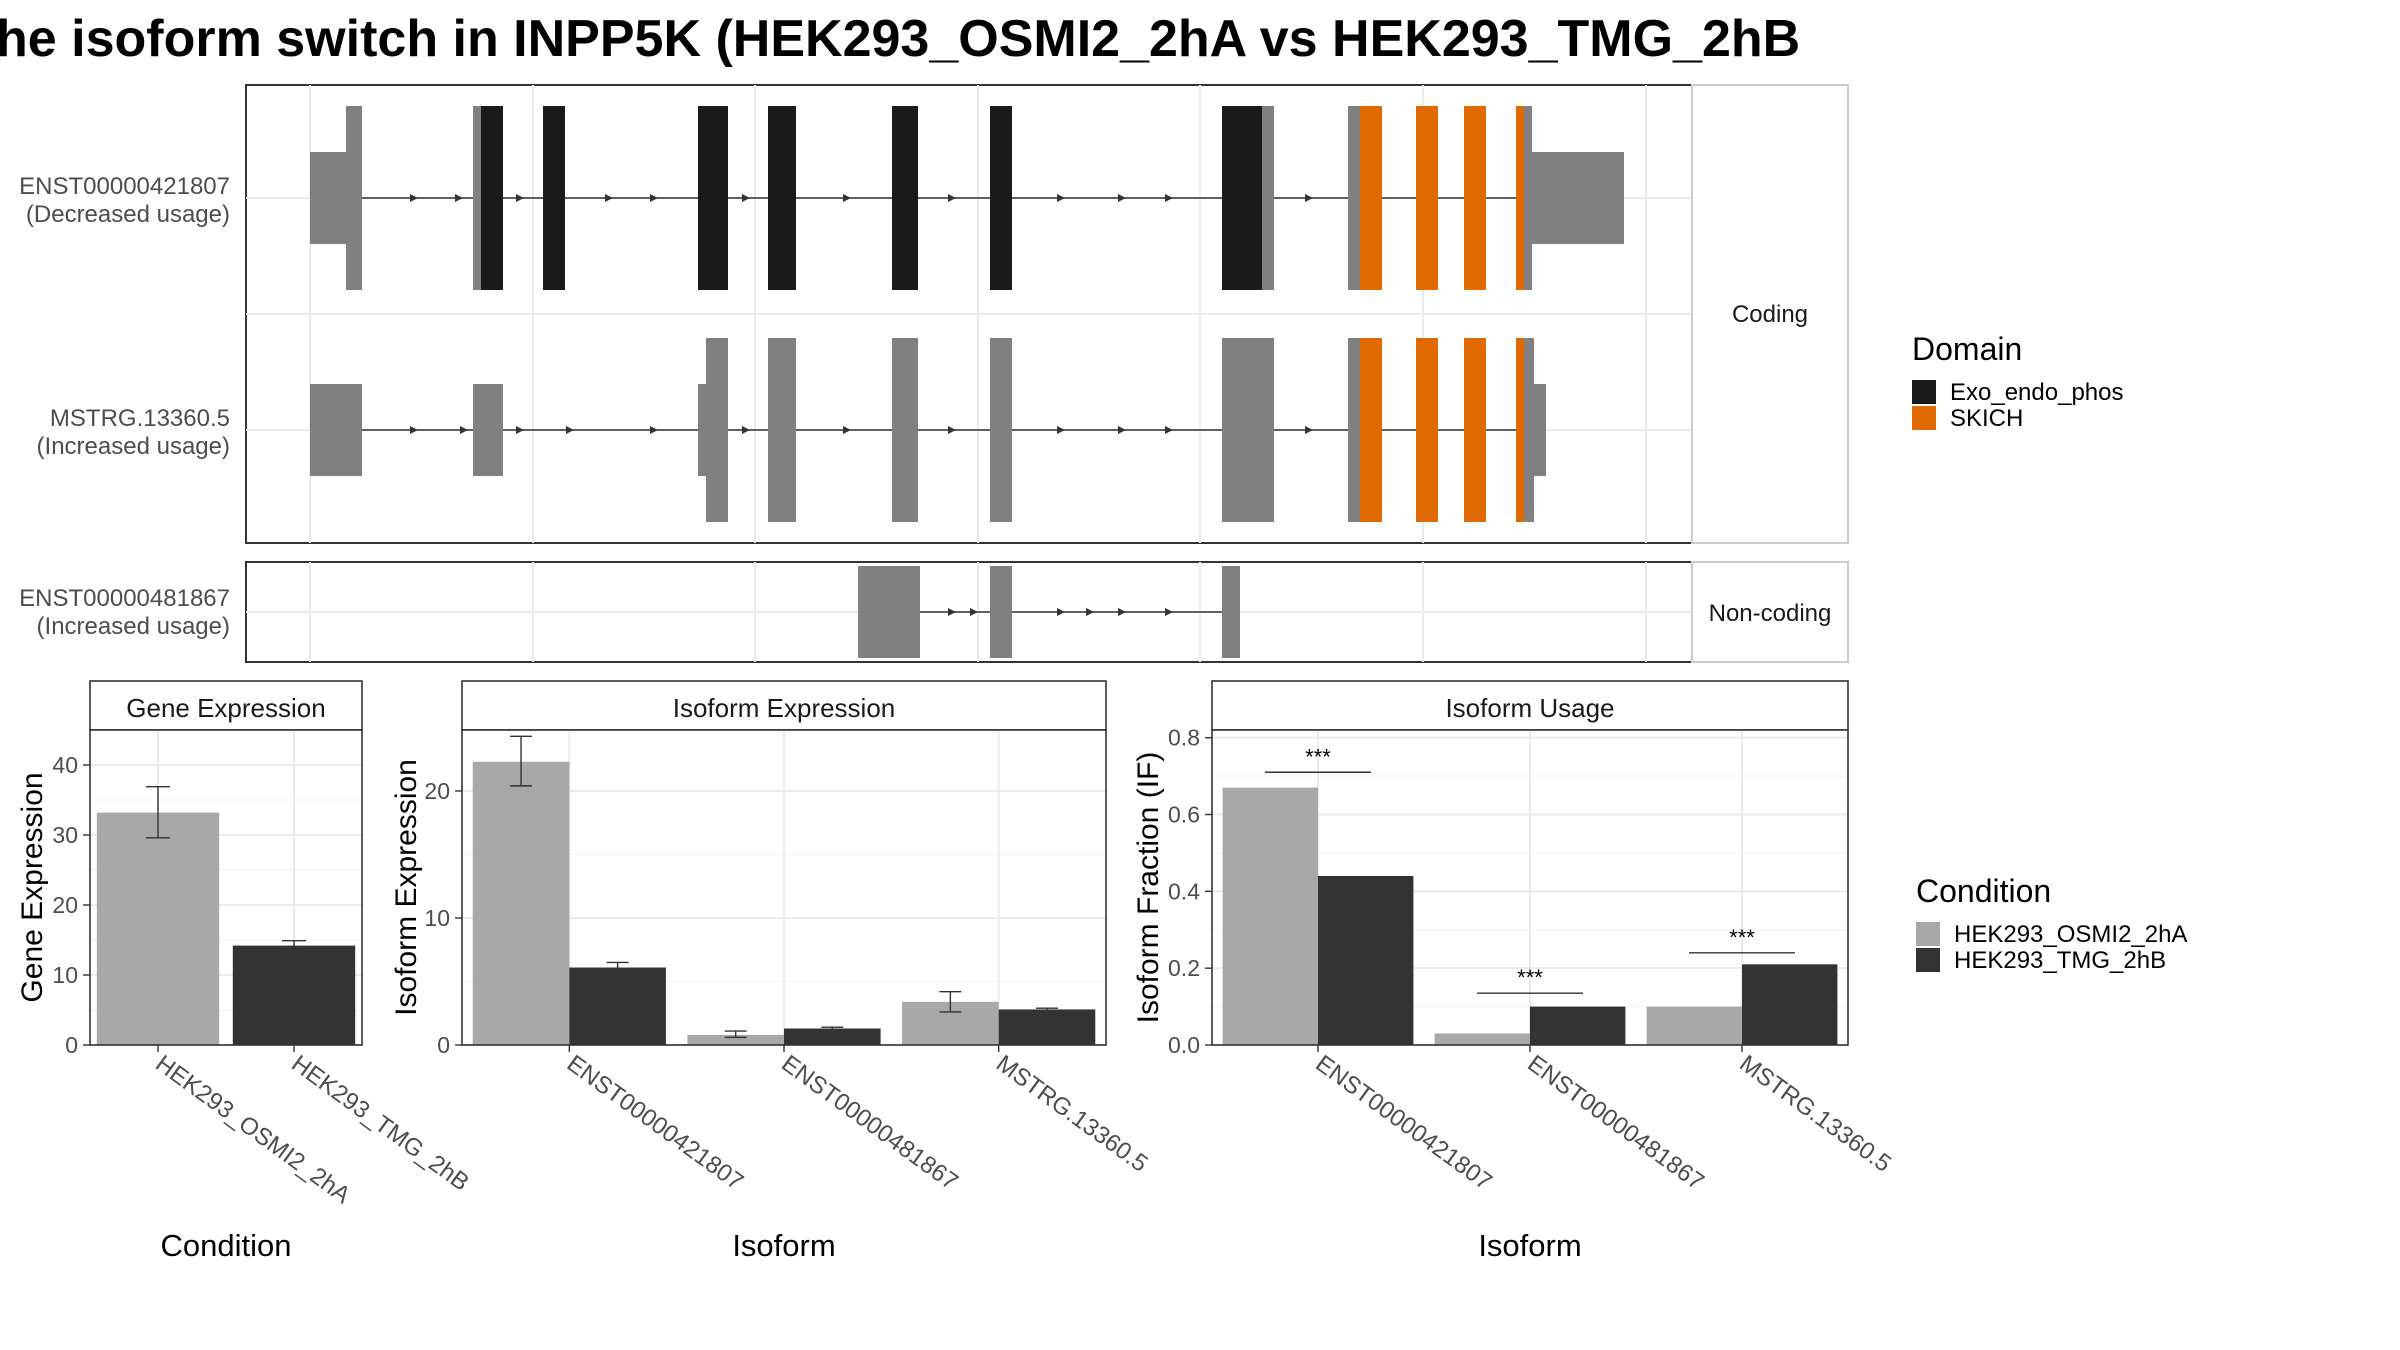 The height and width of the screenshot is (1350, 2400). What do you see at coordinates (1184, 1045) in the screenshot?
I see `y-tick-label: 0.0` at bounding box center [1184, 1045].